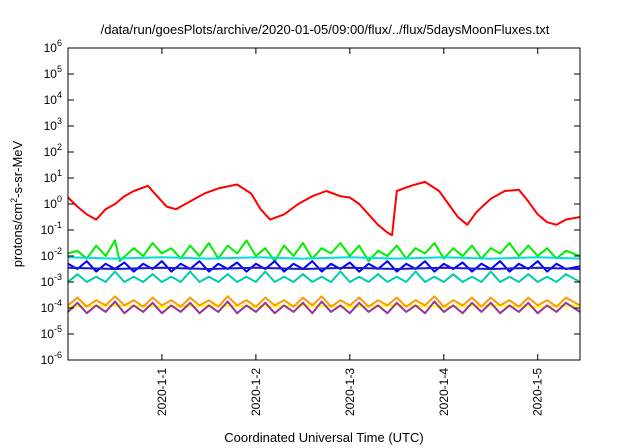 This screenshot has height=448, width=640. Describe the element at coordinates (59, 43) in the screenshot. I see `y-tick-label-exp-12: 6` at that location.